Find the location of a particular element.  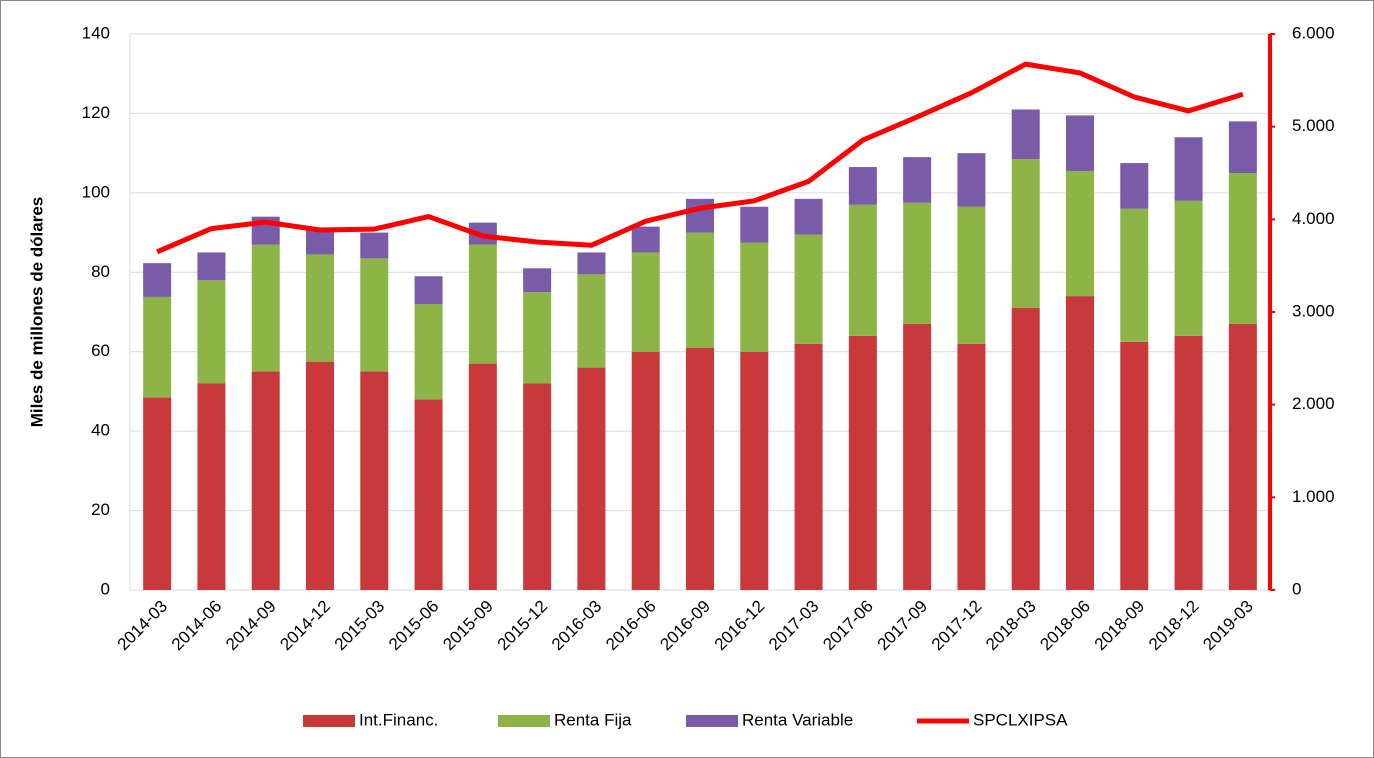

y2-tick-label: 3.000 is located at coordinates (1313, 310).